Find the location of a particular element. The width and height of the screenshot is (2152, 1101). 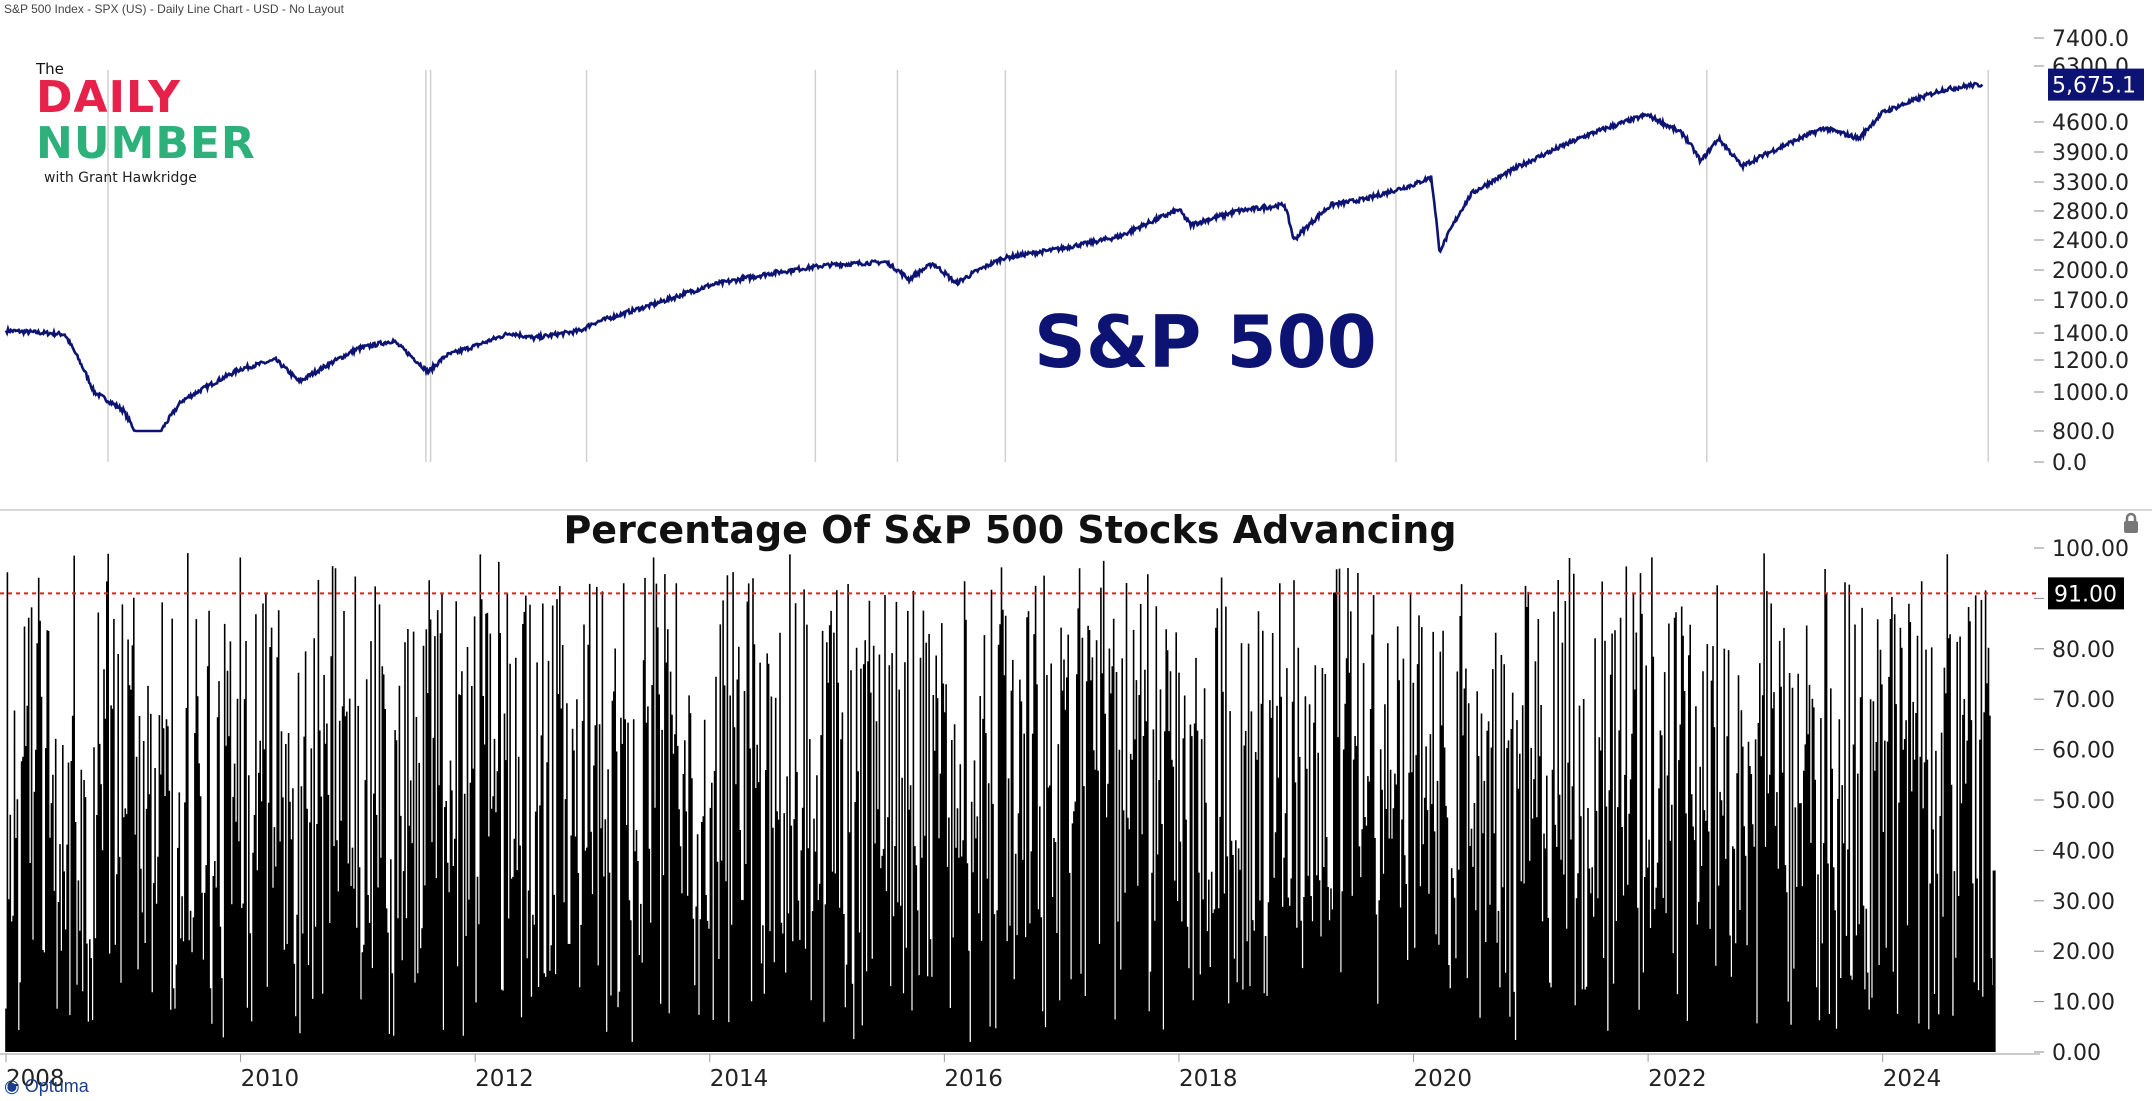

x-tick-label: 2016 is located at coordinates (973, 1079).